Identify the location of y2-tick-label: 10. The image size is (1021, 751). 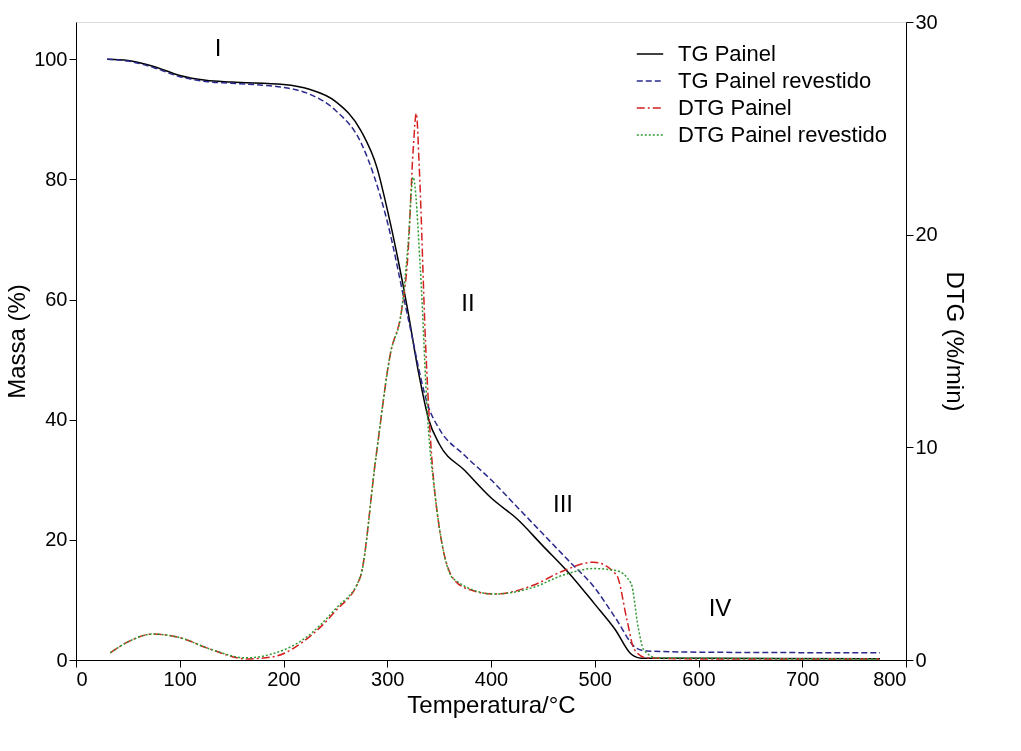
(926, 446).